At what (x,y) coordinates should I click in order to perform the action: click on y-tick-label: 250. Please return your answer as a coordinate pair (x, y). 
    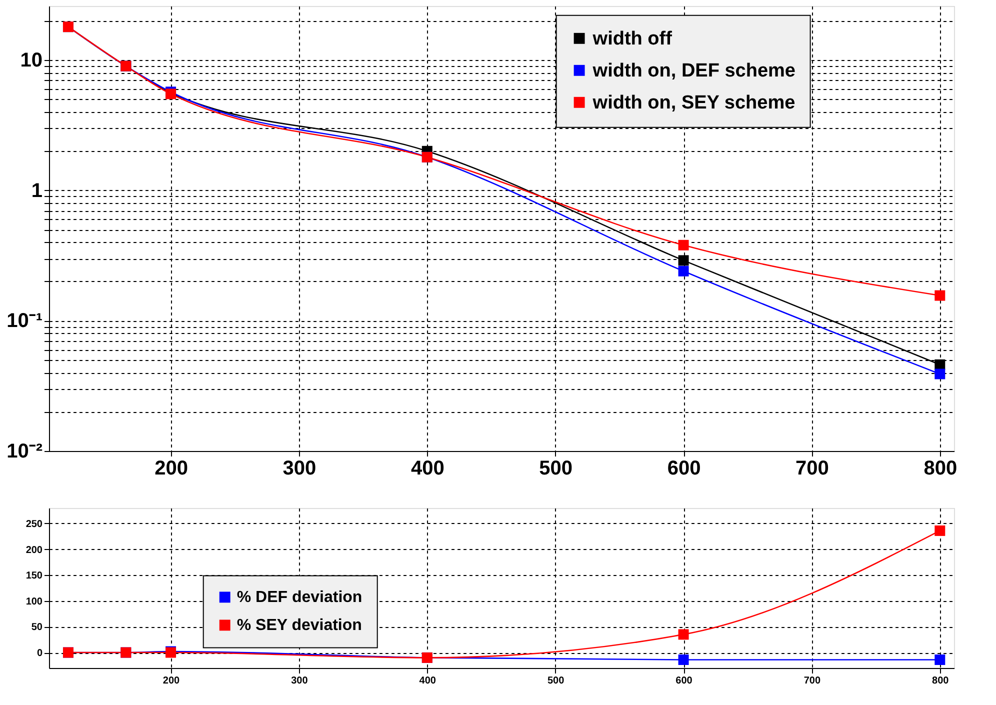
    Looking at the image, I should click on (34, 524).